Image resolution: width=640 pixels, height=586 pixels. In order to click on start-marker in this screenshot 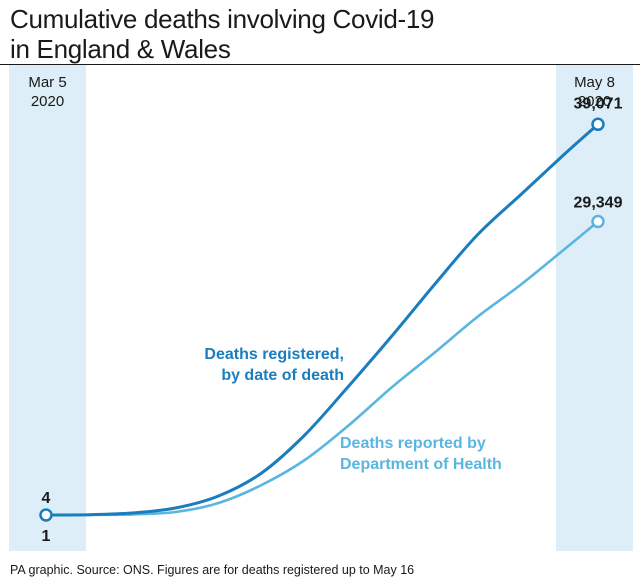, I will do `click(46, 515)`.